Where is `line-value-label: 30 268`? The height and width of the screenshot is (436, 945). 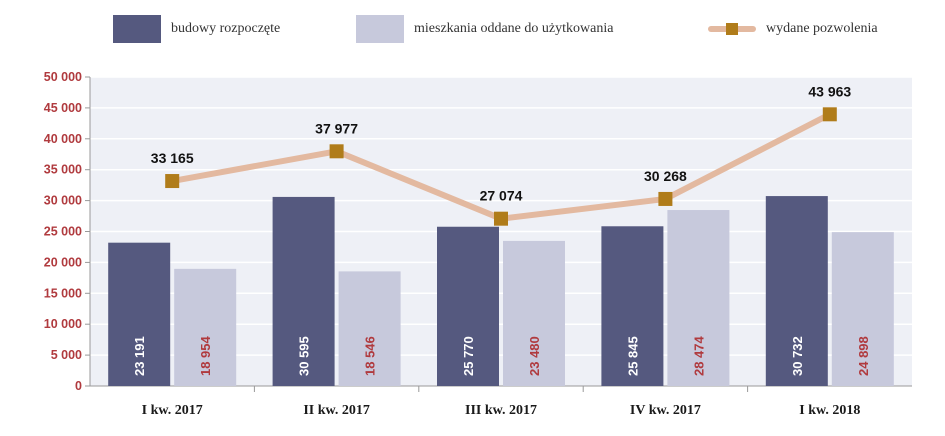 line-value-label: 30 268 is located at coordinates (665, 176).